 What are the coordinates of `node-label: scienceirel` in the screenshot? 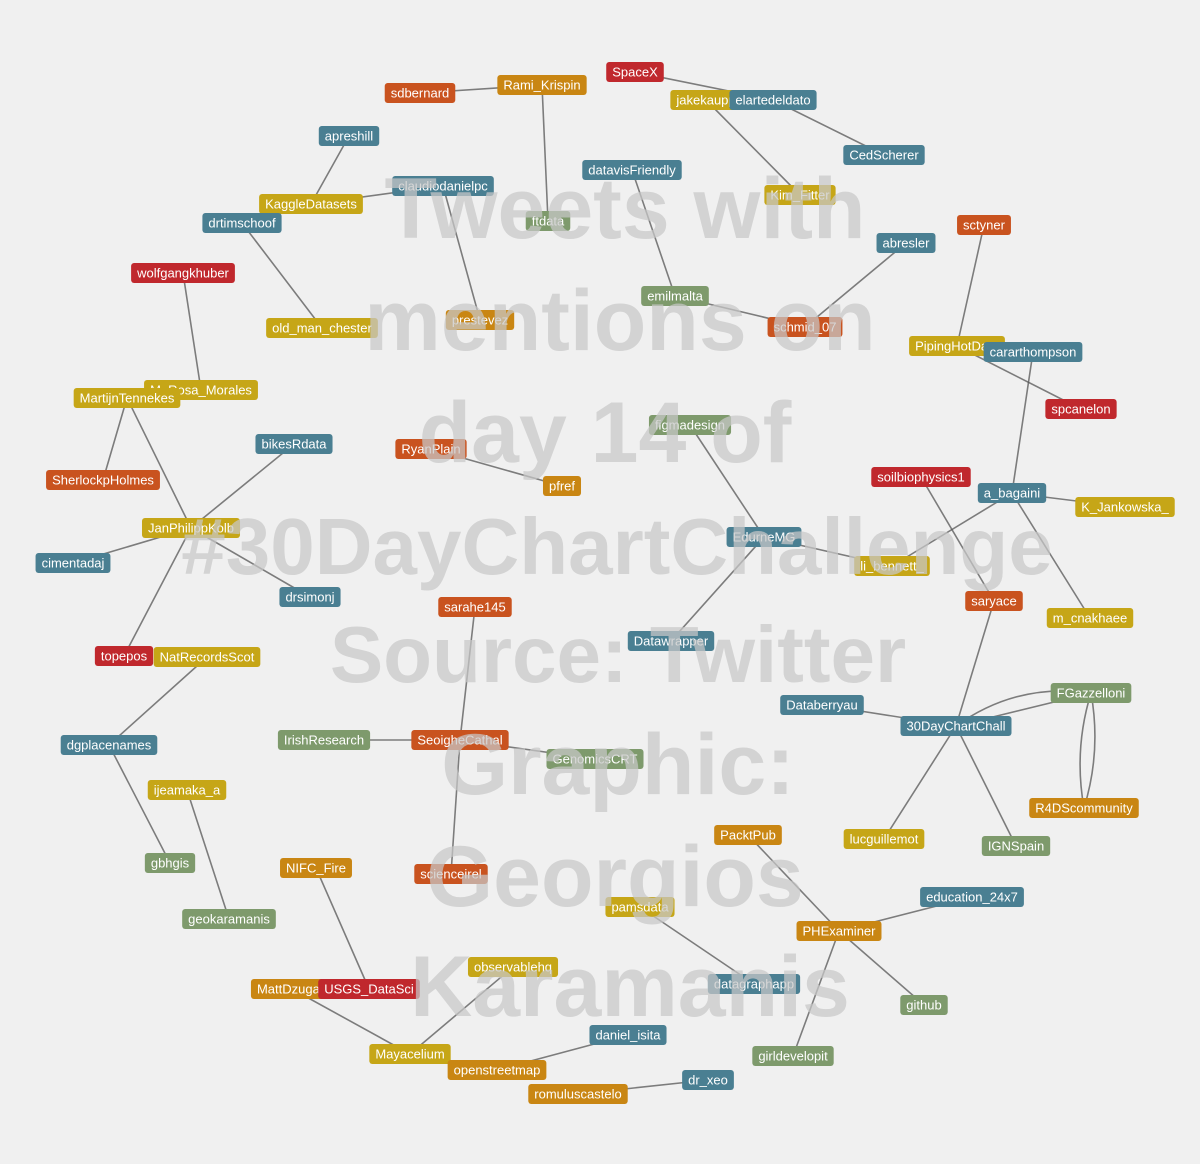 It's located at (451, 874).